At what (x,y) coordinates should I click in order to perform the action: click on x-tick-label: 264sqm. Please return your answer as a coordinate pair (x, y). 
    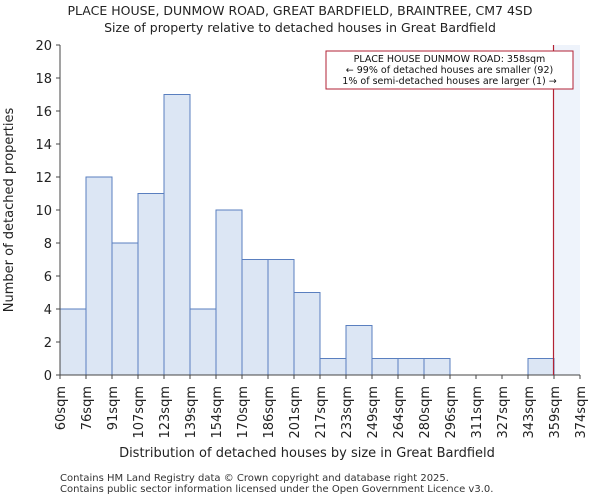
    Looking at the image, I should click on (399, 412).